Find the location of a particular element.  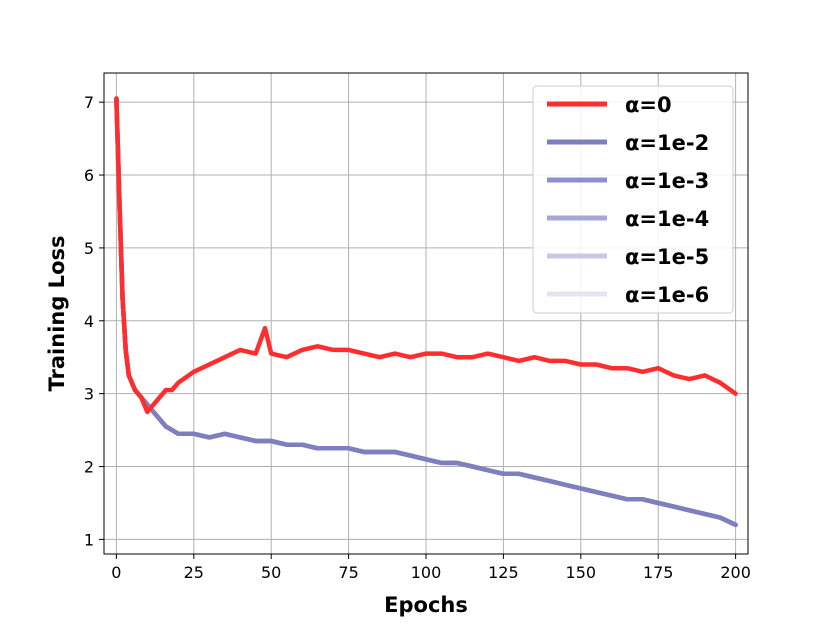

y-tick-label: 3 is located at coordinates (89, 394).